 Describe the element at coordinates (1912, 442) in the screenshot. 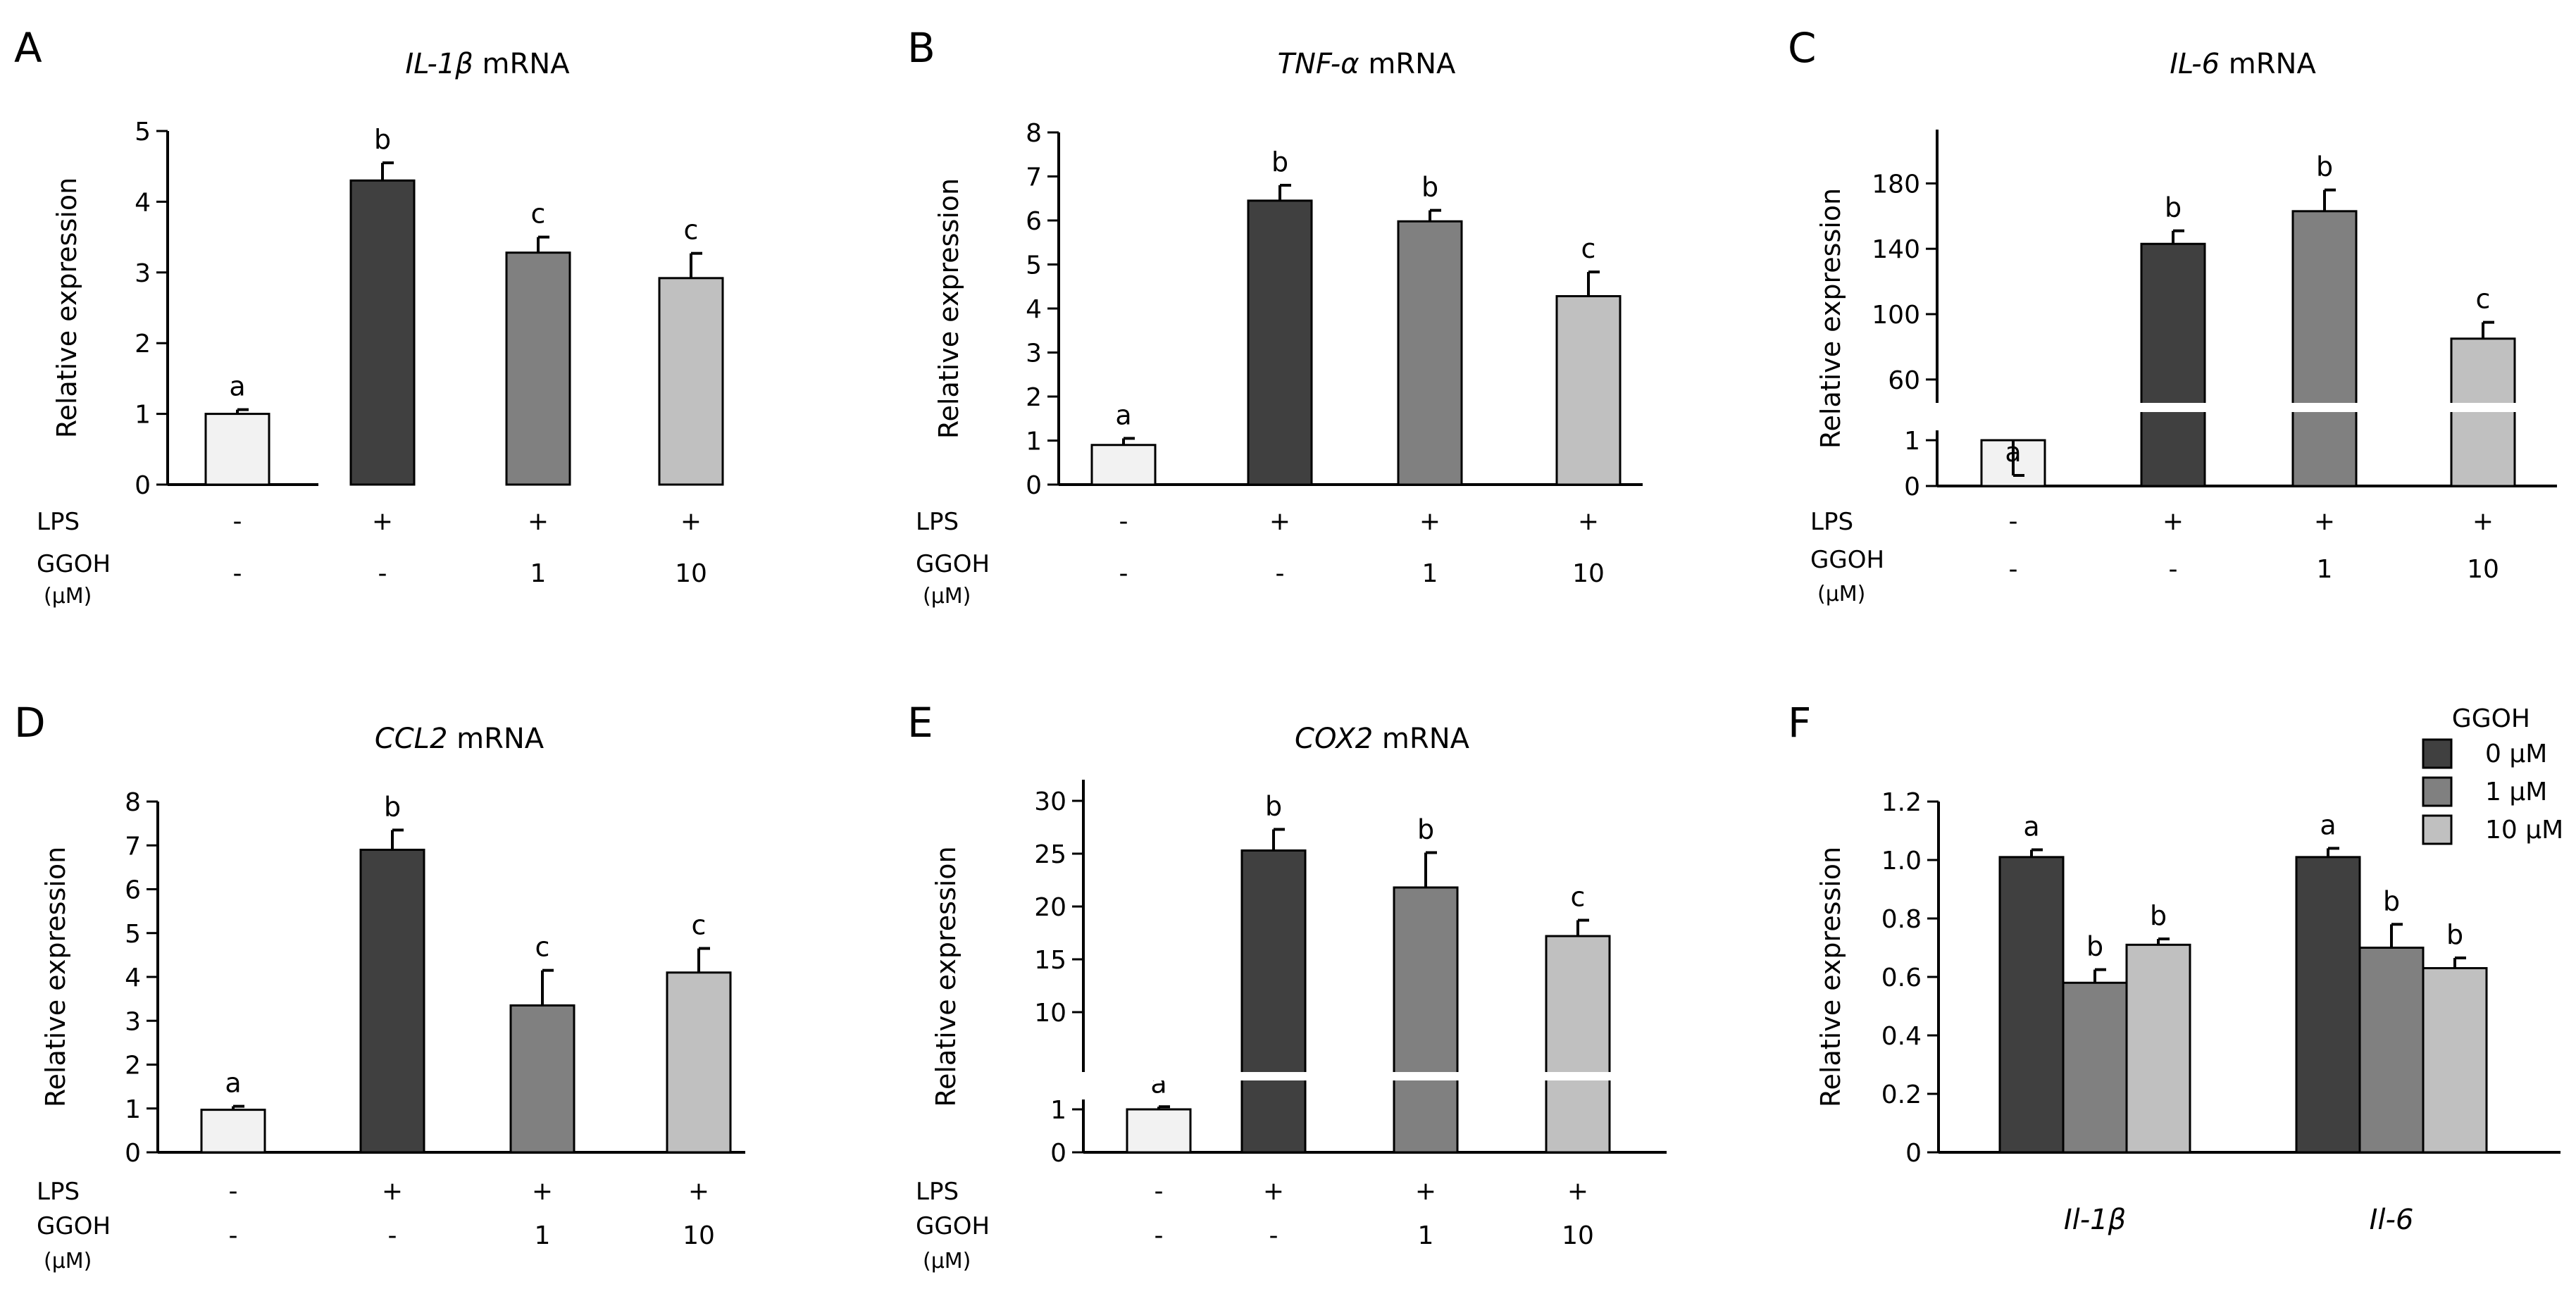

I see `y-tick-label: 1` at that location.